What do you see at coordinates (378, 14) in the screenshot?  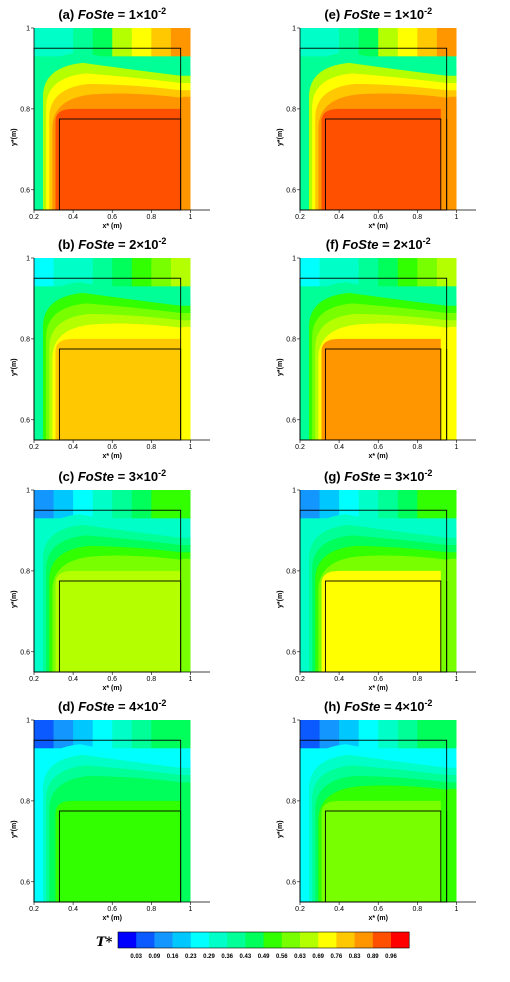 I see `panel-title: (e) FoSte = 1×10-2` at bounding box center [378, 14].